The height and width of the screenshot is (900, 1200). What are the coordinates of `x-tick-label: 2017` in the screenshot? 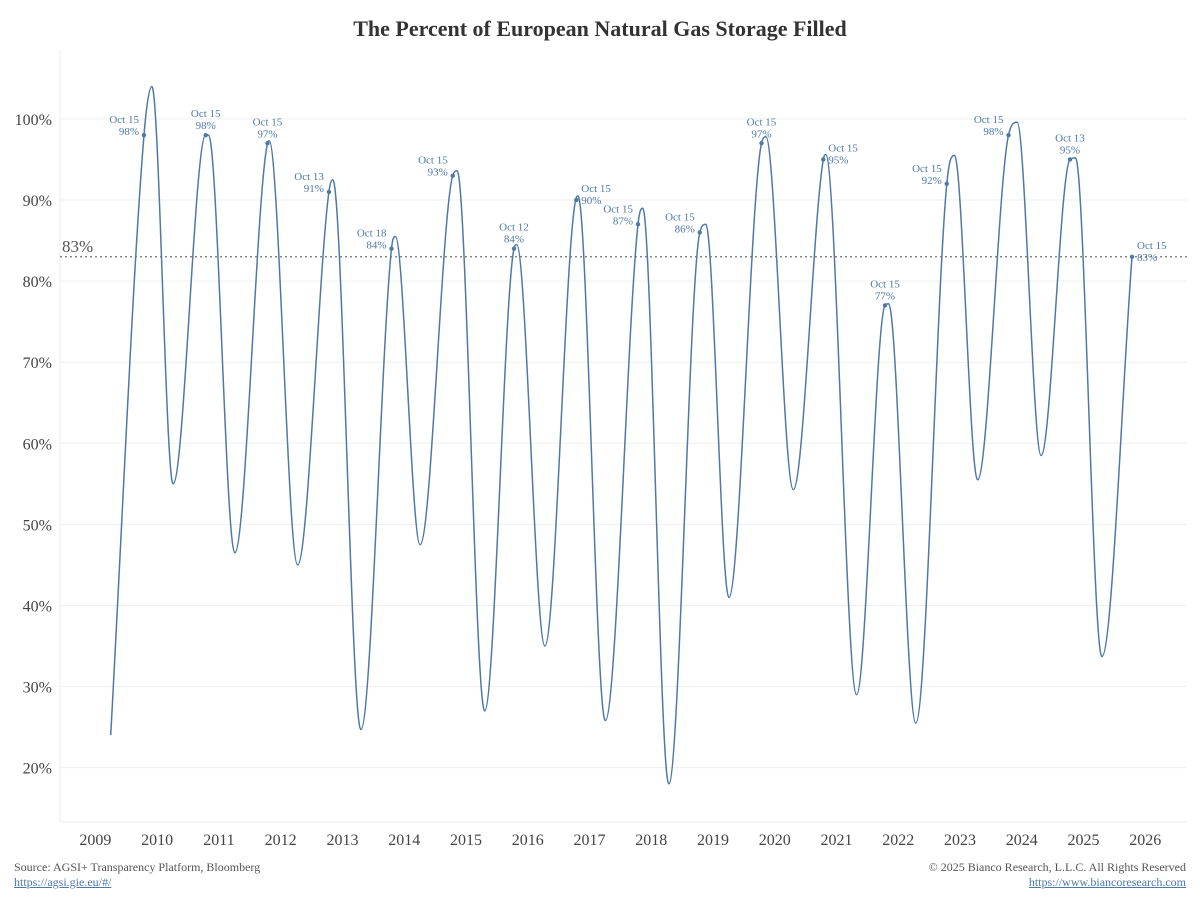 It's located at (589, 840).